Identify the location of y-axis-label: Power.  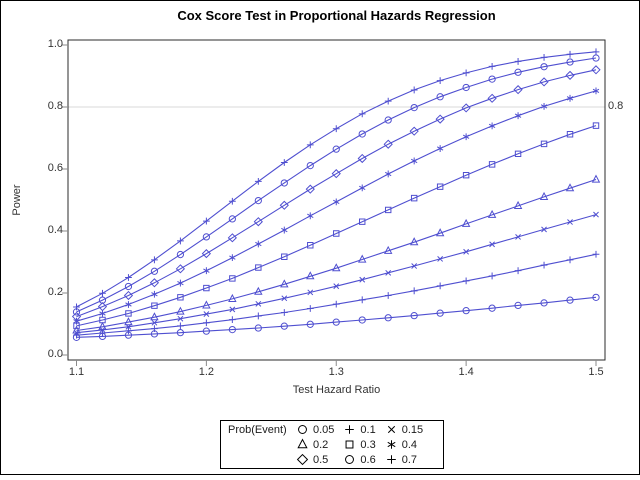
(17, 200).